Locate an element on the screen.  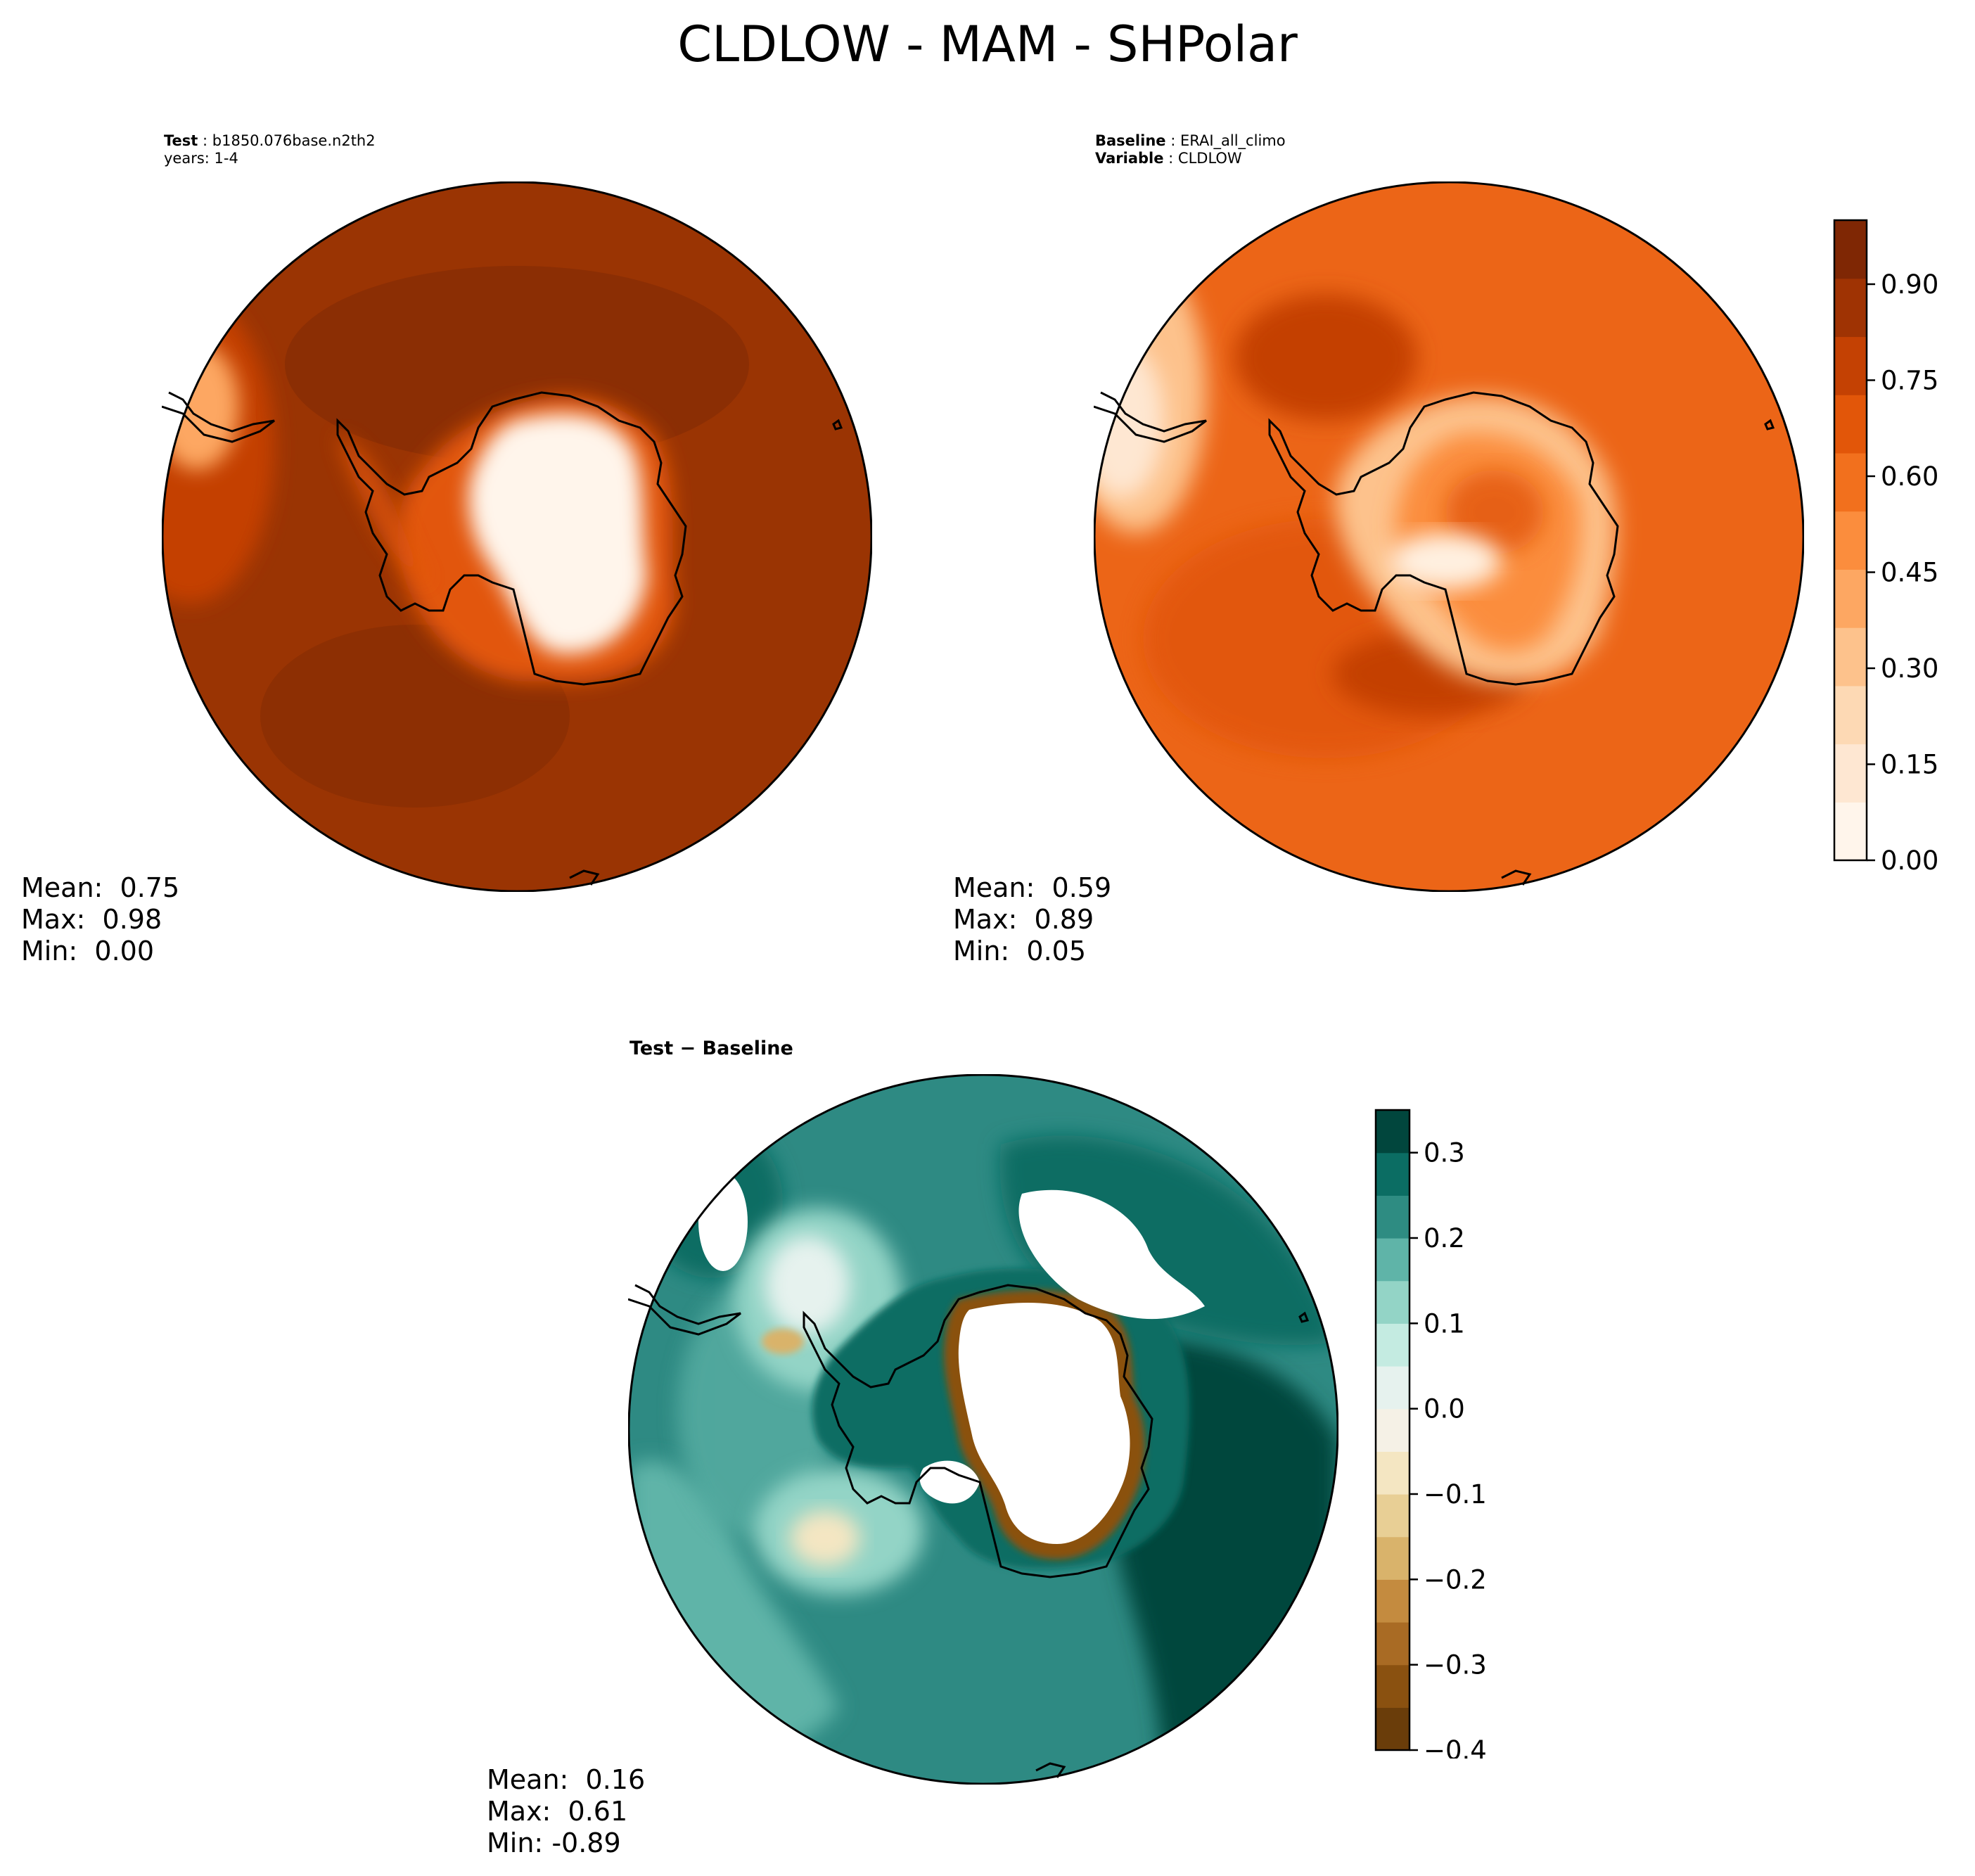
test-map-fill is located at coordinates (516, 536).